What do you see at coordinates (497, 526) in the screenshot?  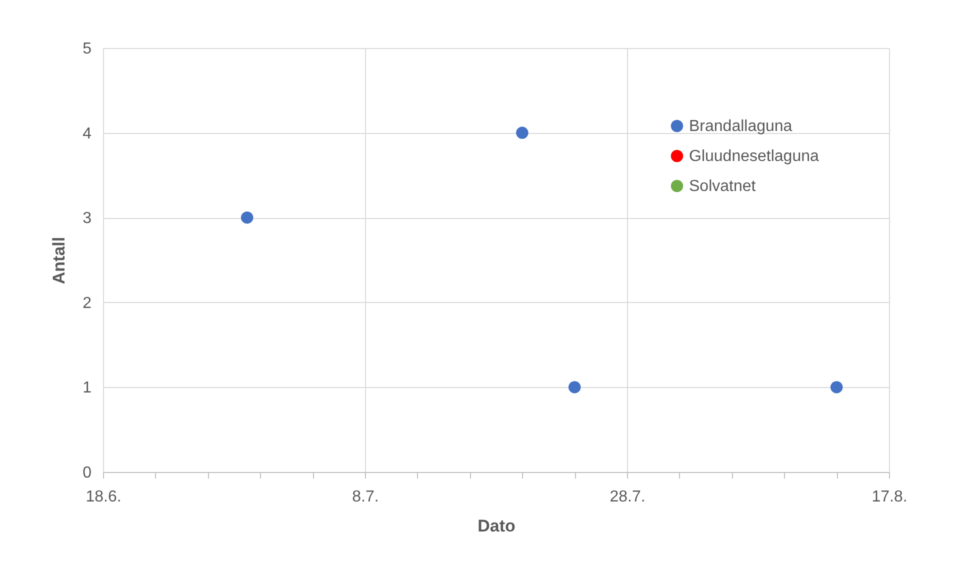 I see `x-axis-title: Dato` at bounding box center [497, 526].